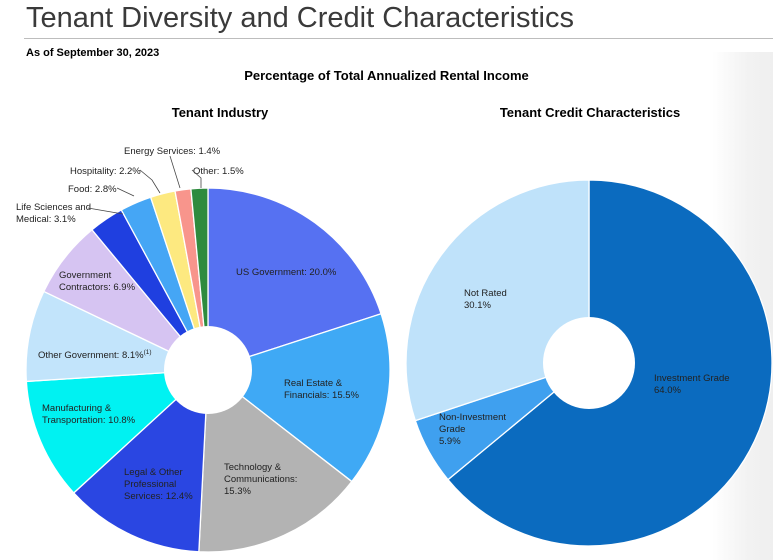 The height and width of the screenshot is (560, 773). What do you see at coordinates (105, 171) in the screenshot?
I see `industry-label-9: Hospitality: 2.2%` at bounding box center [105, 171].